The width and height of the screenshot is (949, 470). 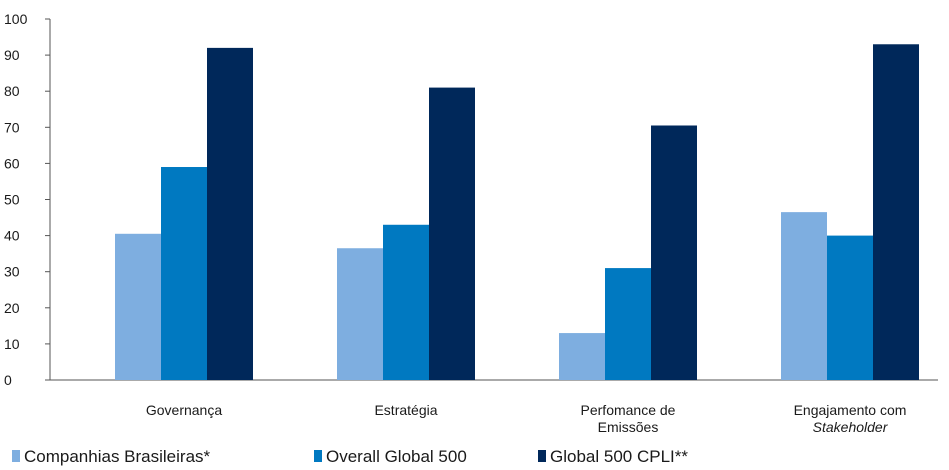 I want to click on y-tick-label: 70, so click(x=12, y=127).